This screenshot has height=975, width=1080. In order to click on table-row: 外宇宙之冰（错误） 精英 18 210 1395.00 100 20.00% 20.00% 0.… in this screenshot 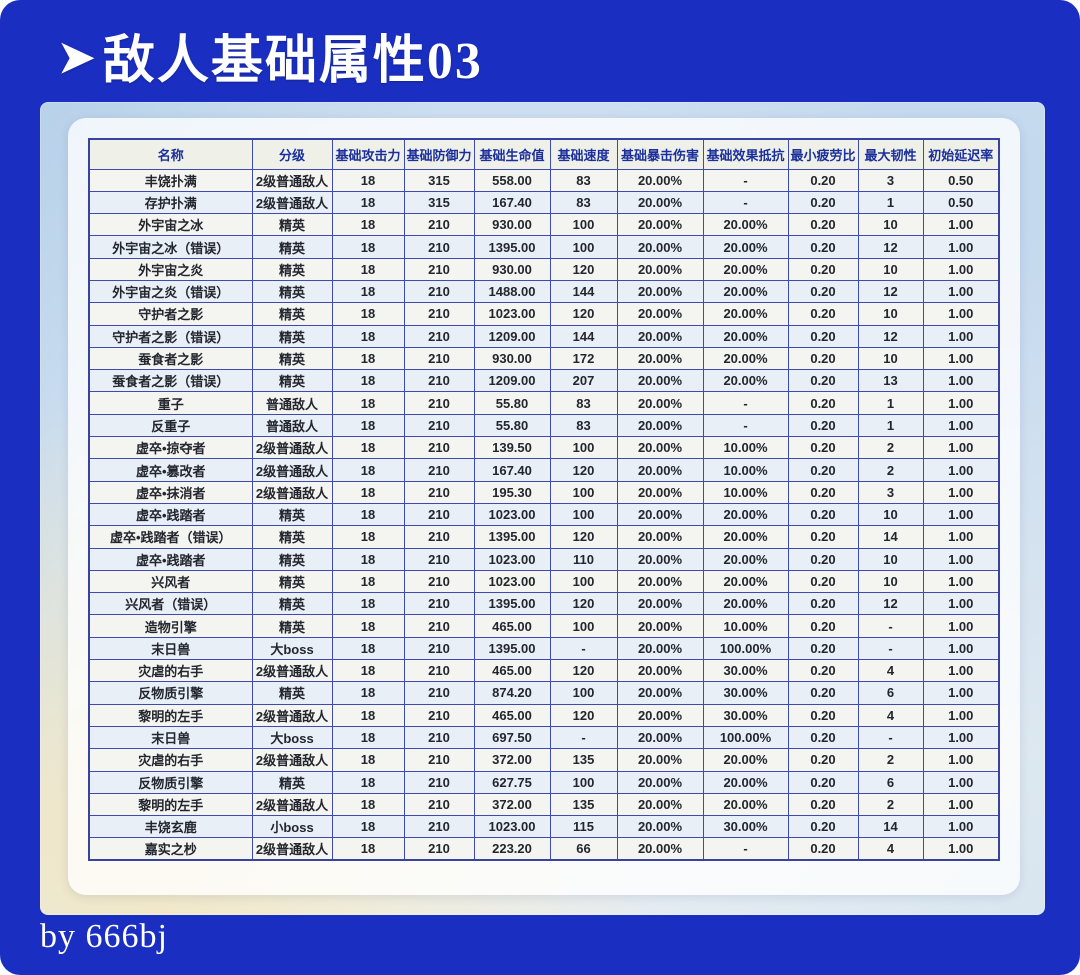, I will do `click(544, 247)`.